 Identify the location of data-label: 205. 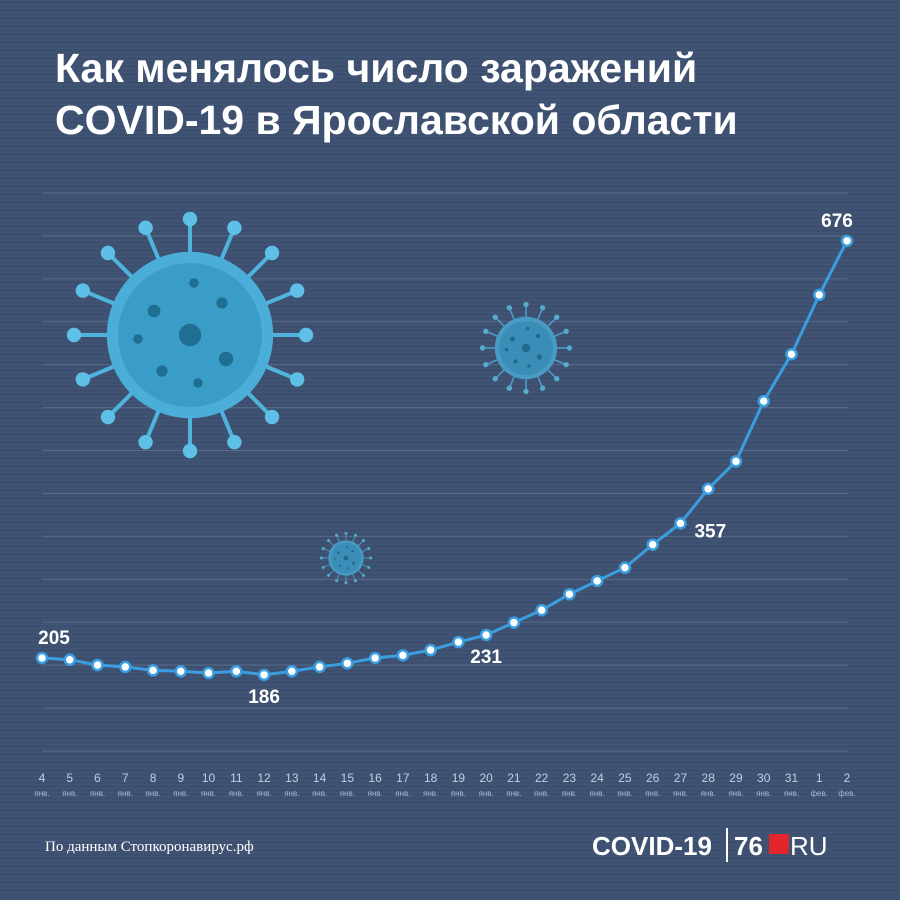
(54, 638).